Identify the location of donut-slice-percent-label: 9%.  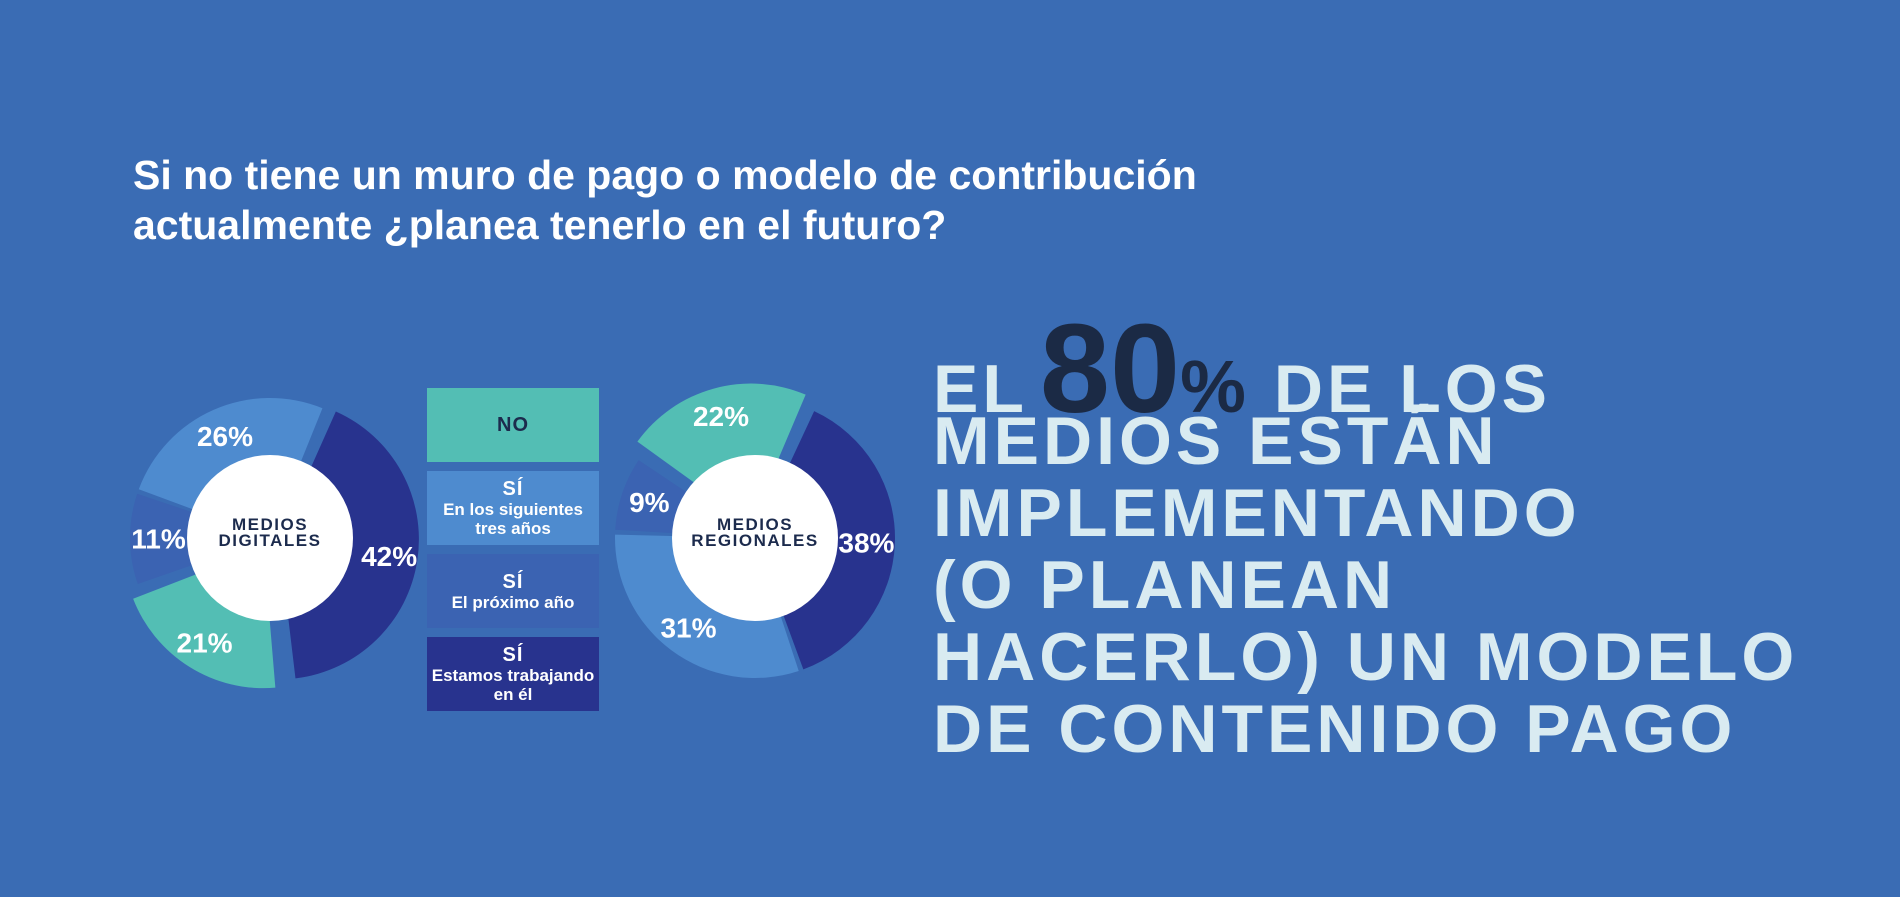
(649, 502).